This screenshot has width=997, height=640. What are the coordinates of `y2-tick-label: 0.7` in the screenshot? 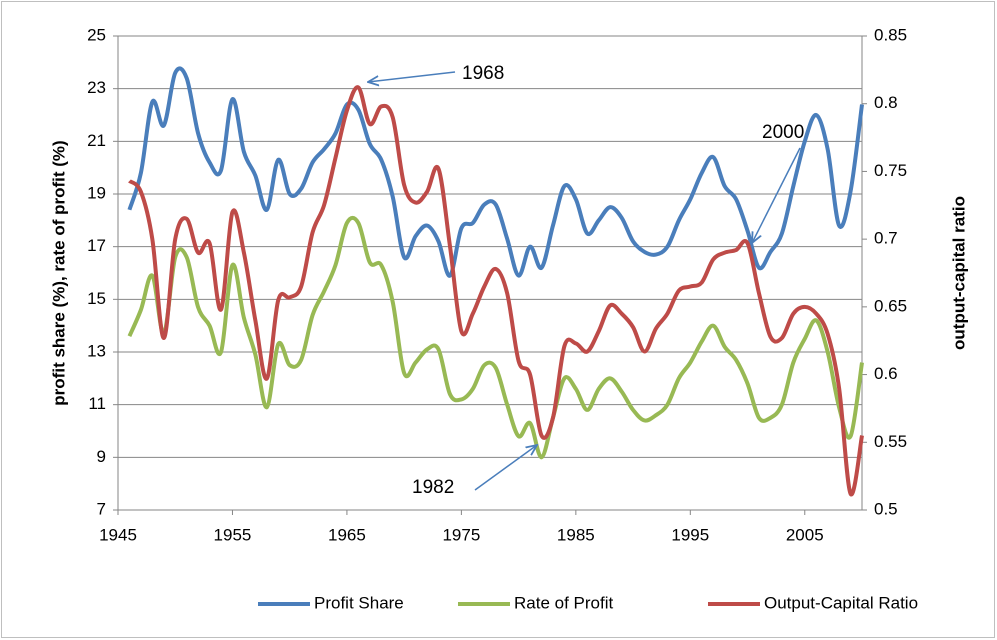 It's located at (886, 238).